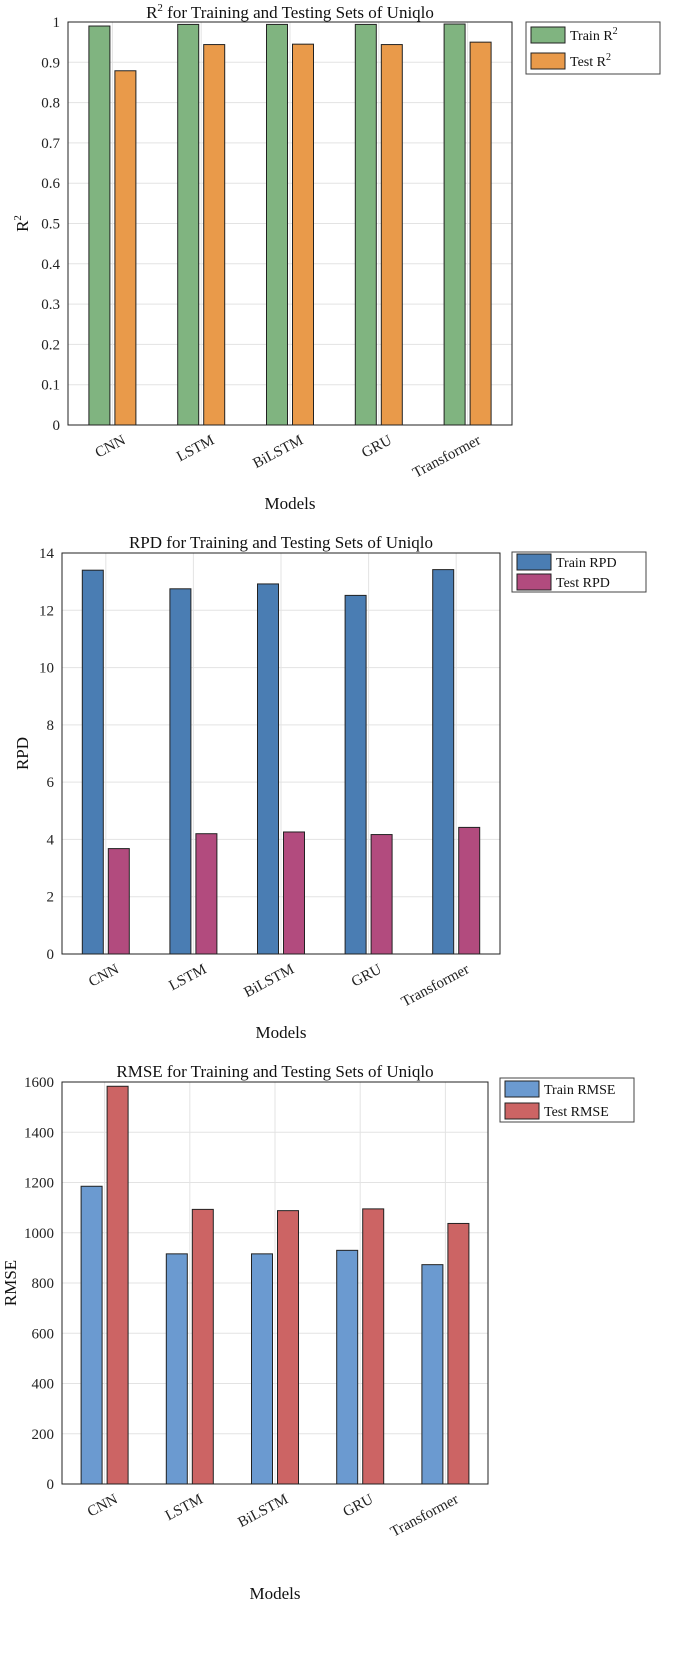  I want to click on y-tick-label: 0.9, so click(50, 63).